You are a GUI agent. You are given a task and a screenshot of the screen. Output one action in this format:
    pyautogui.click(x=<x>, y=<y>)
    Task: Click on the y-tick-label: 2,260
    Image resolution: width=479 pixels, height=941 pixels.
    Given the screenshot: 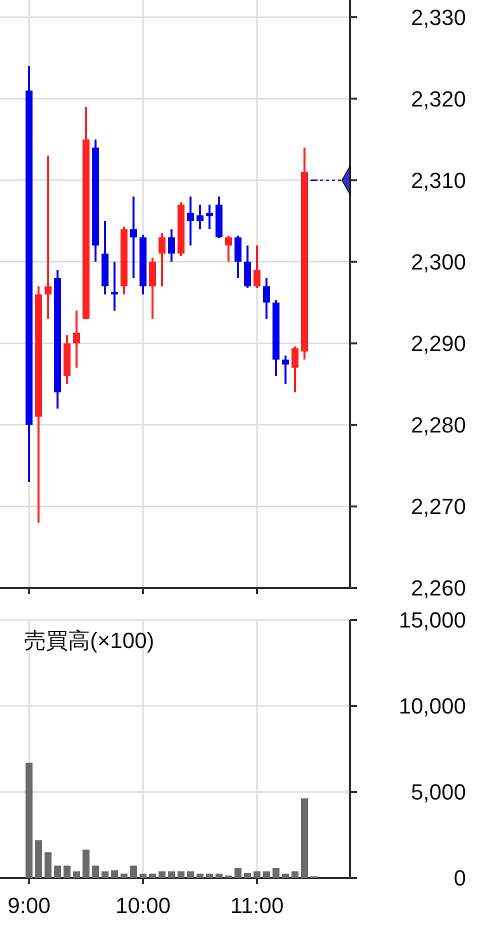 What is the action you would take?
    pyautogui.click(x=438, y=588)
    